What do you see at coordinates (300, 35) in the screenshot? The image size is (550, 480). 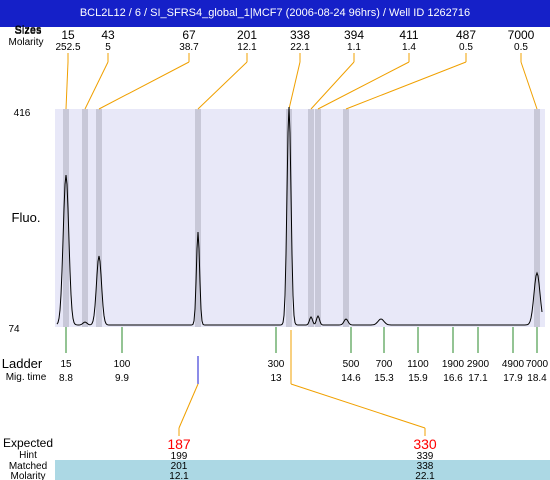 I see `peak-size-label: 338` at bounding box center [300, 35].